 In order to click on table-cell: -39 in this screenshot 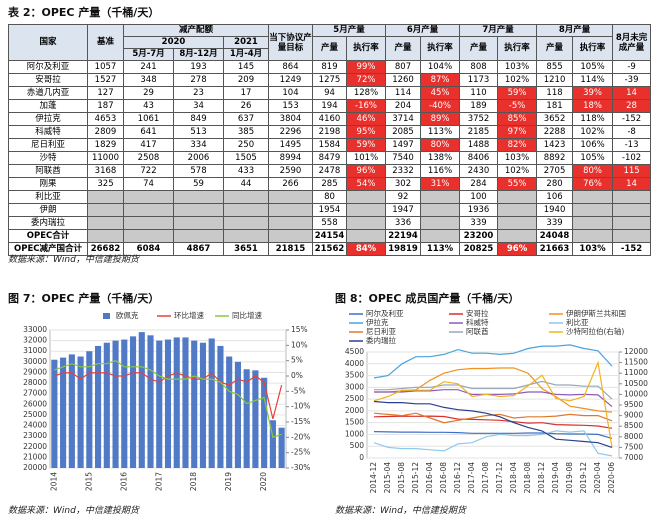, I will do `click(632, 80)`.